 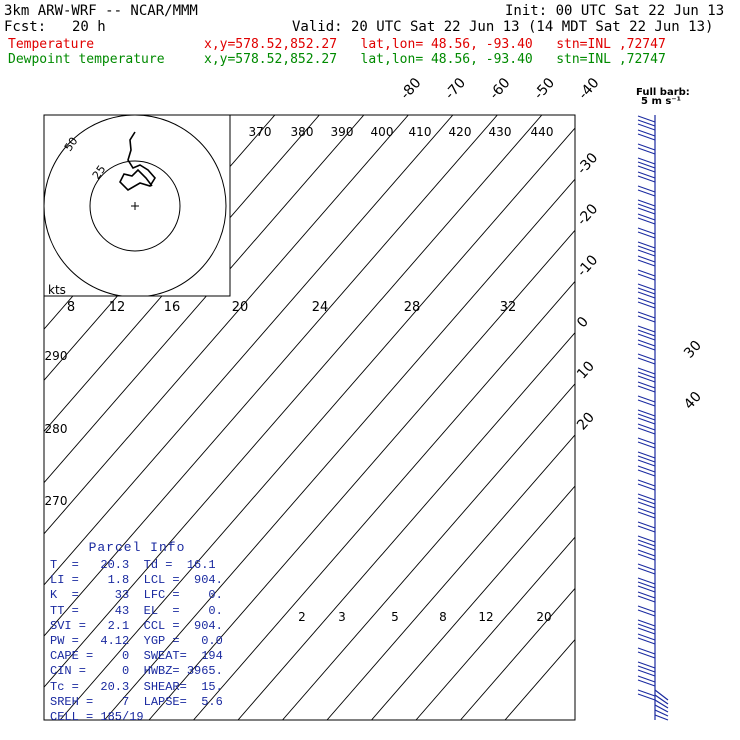 I want to click on mixing-ratio-label: 3, so click(x=342, y=617).